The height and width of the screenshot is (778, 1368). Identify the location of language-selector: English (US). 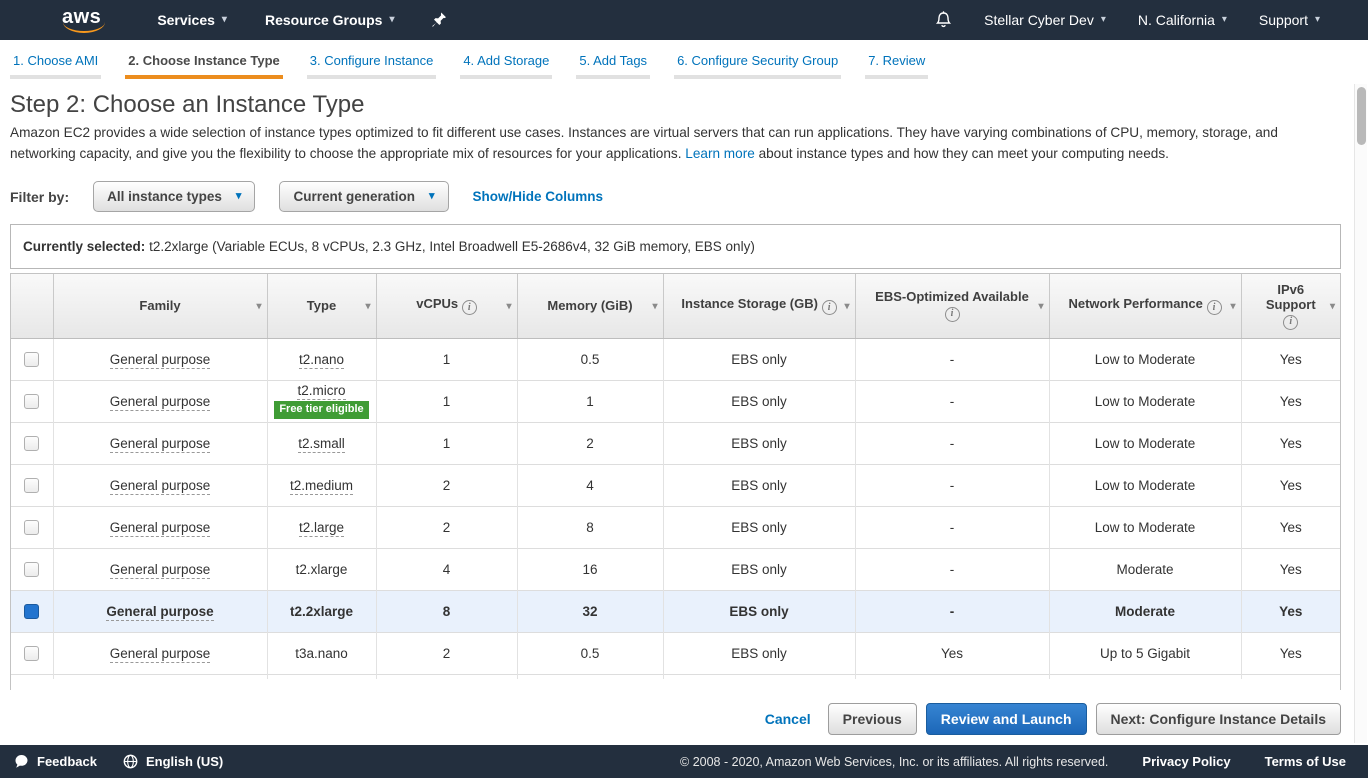
(173, 761).